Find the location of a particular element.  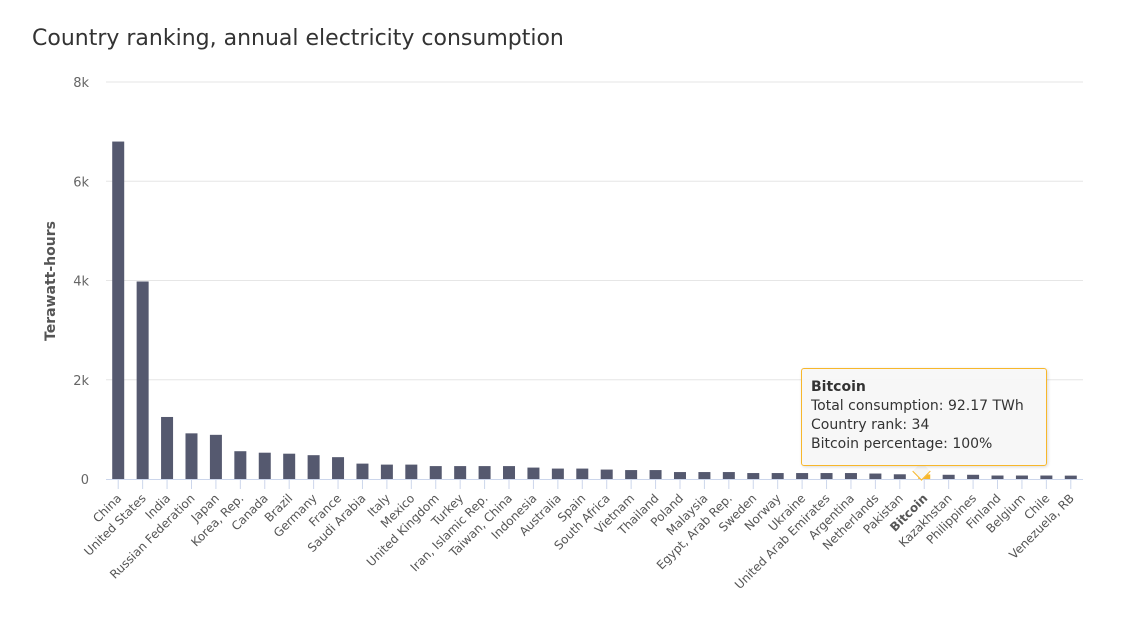

bar-russian-federation is located at coordinates (191, 456).